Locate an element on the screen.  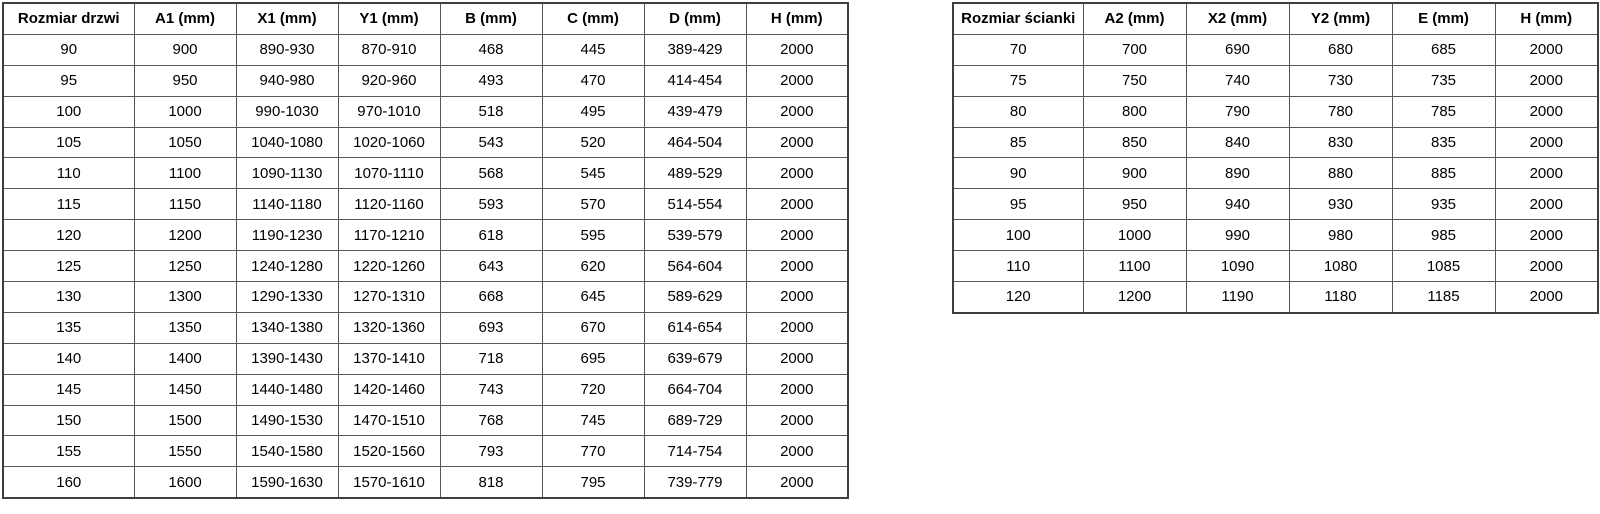
table-cell: 489-529 is located at coordinates (695, 173).